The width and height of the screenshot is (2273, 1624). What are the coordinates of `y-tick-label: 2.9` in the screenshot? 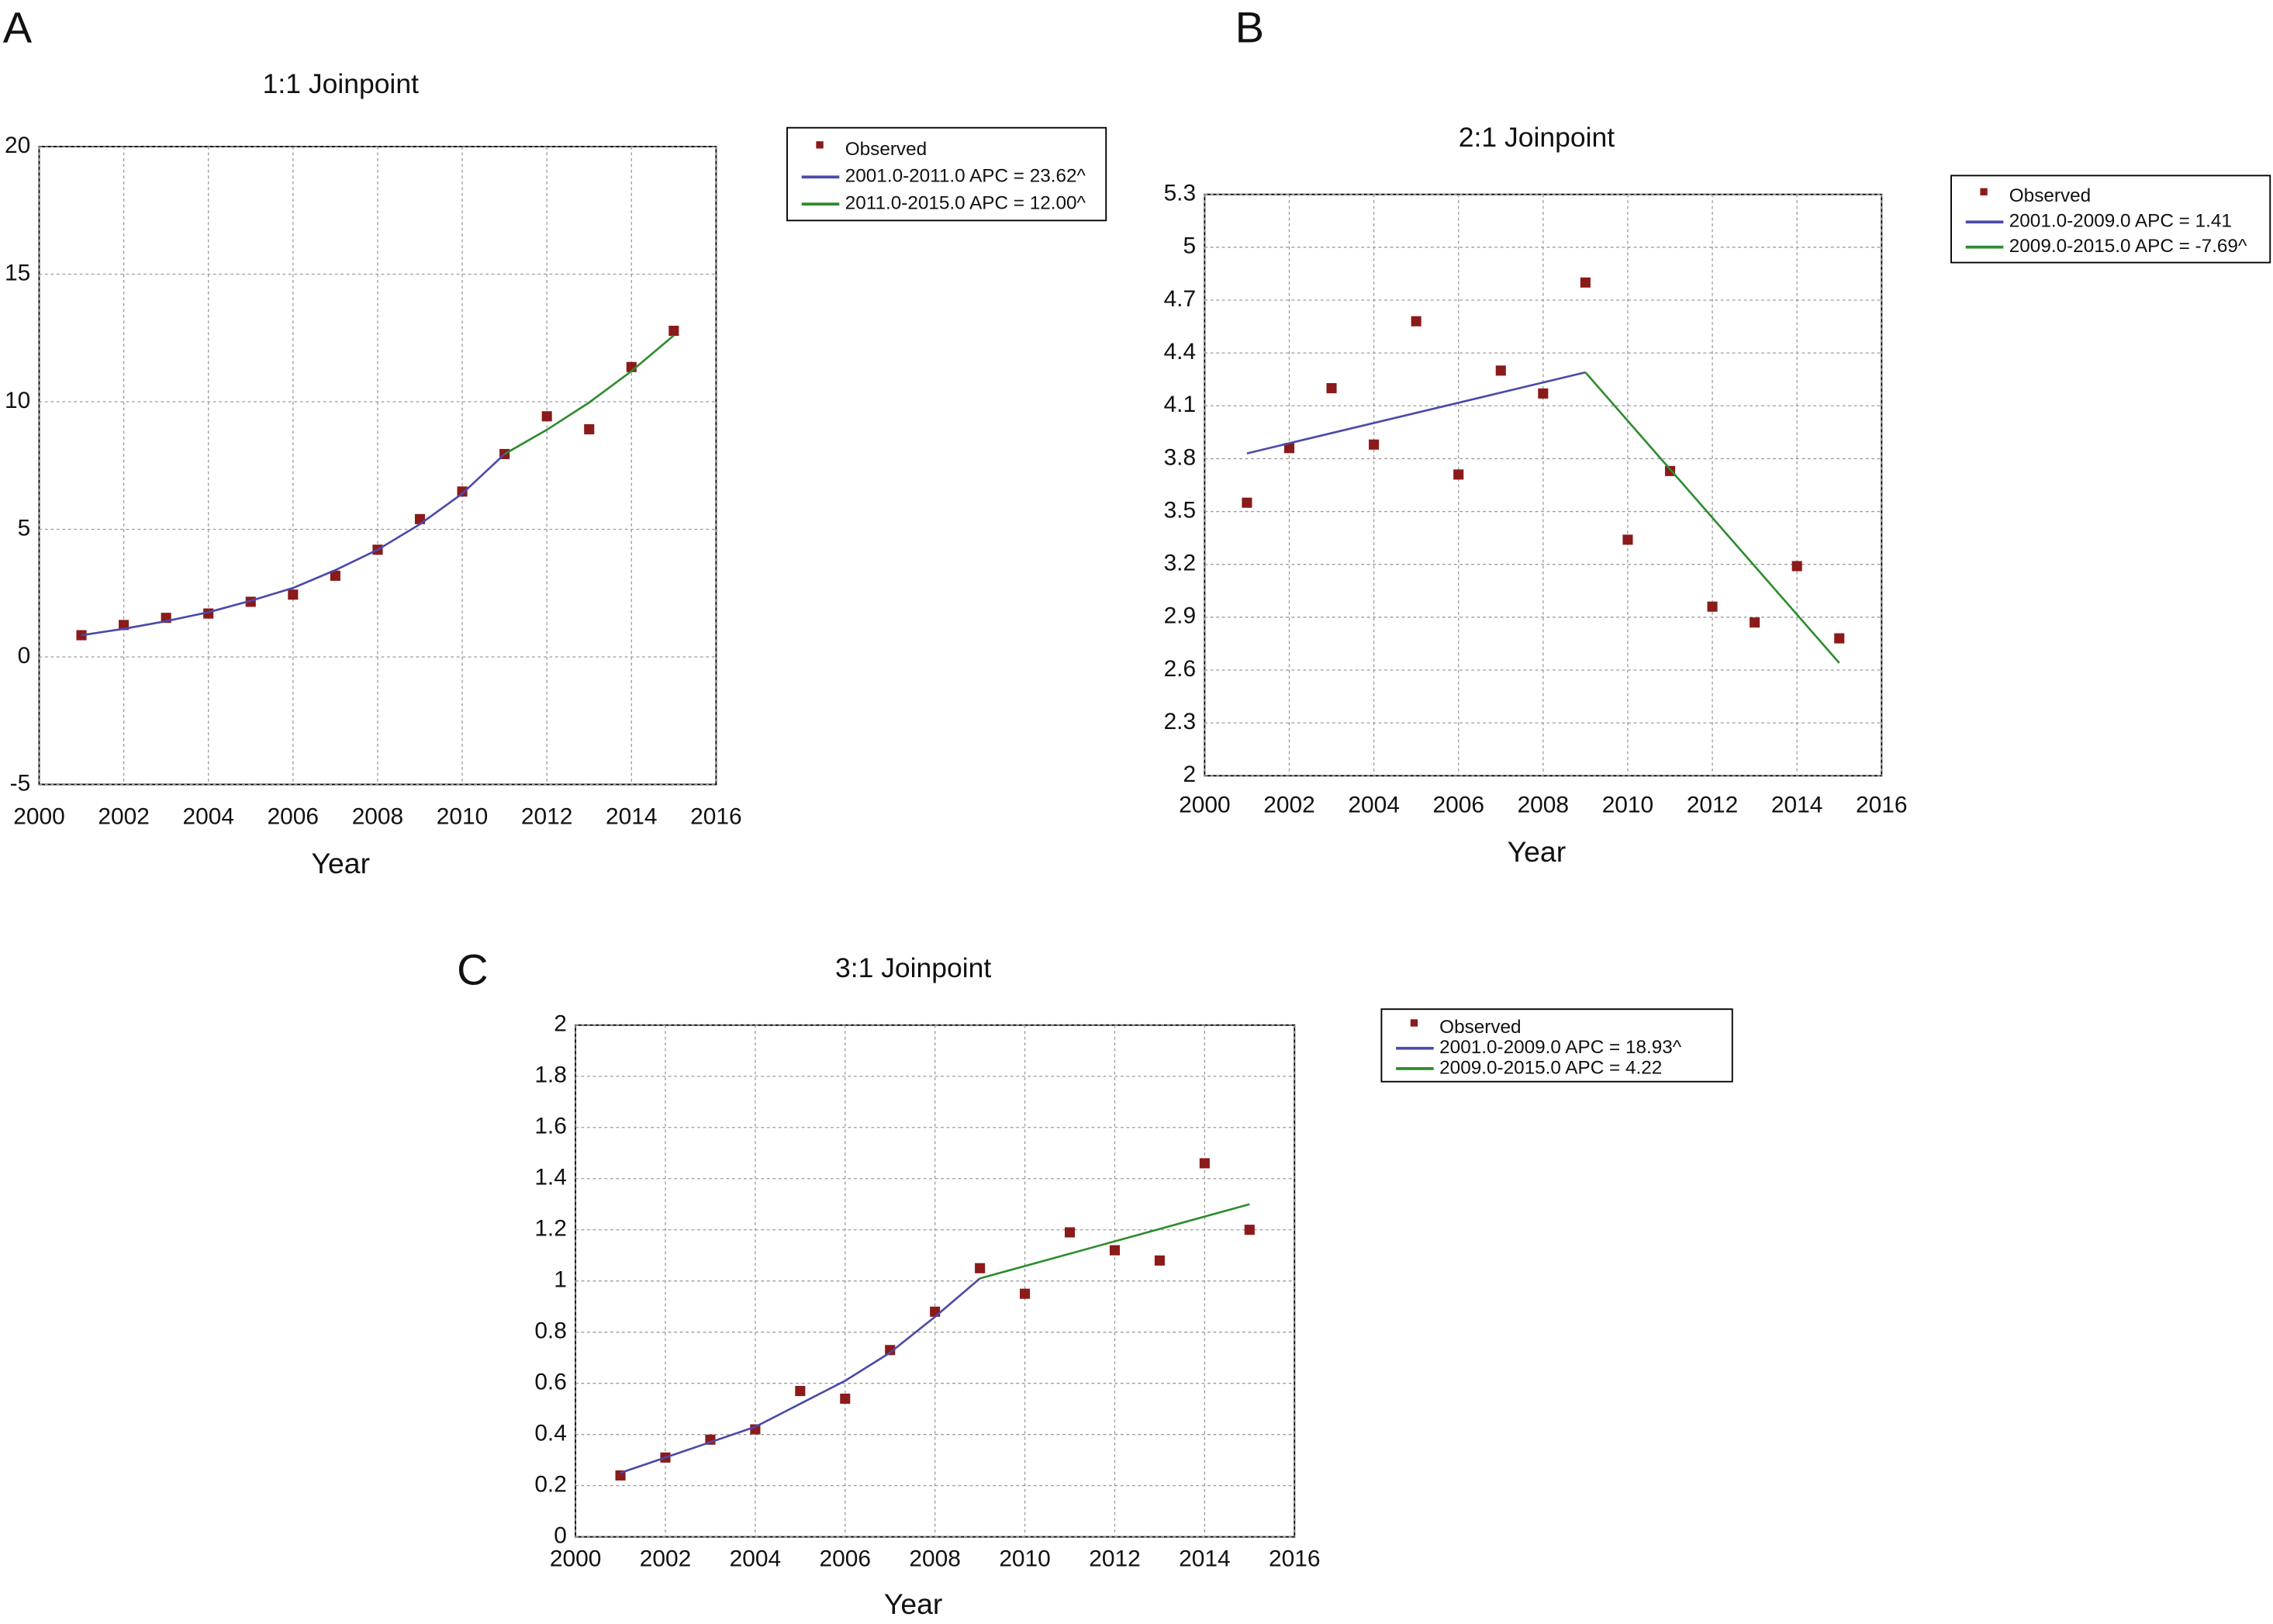 It's located at (1180, 616).